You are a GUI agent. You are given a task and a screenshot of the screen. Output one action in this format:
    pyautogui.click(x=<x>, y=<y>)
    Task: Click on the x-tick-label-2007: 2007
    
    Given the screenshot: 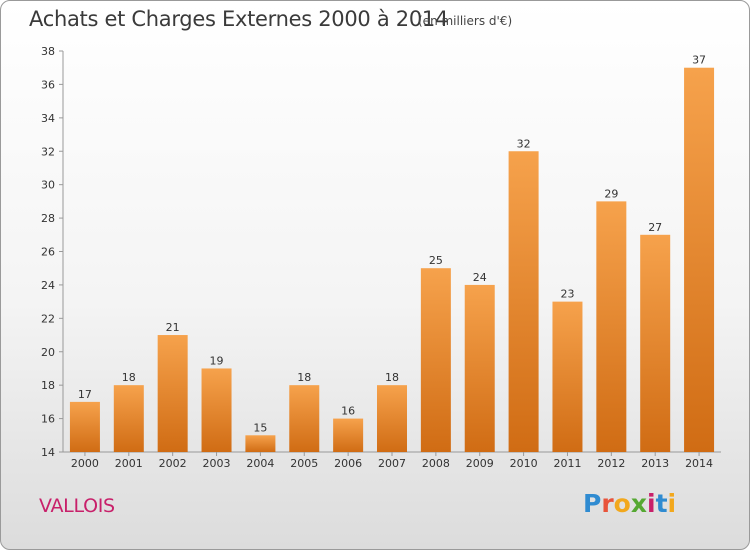 What is the action you would take?
    pyautogui.click(x=392, y=463)
    